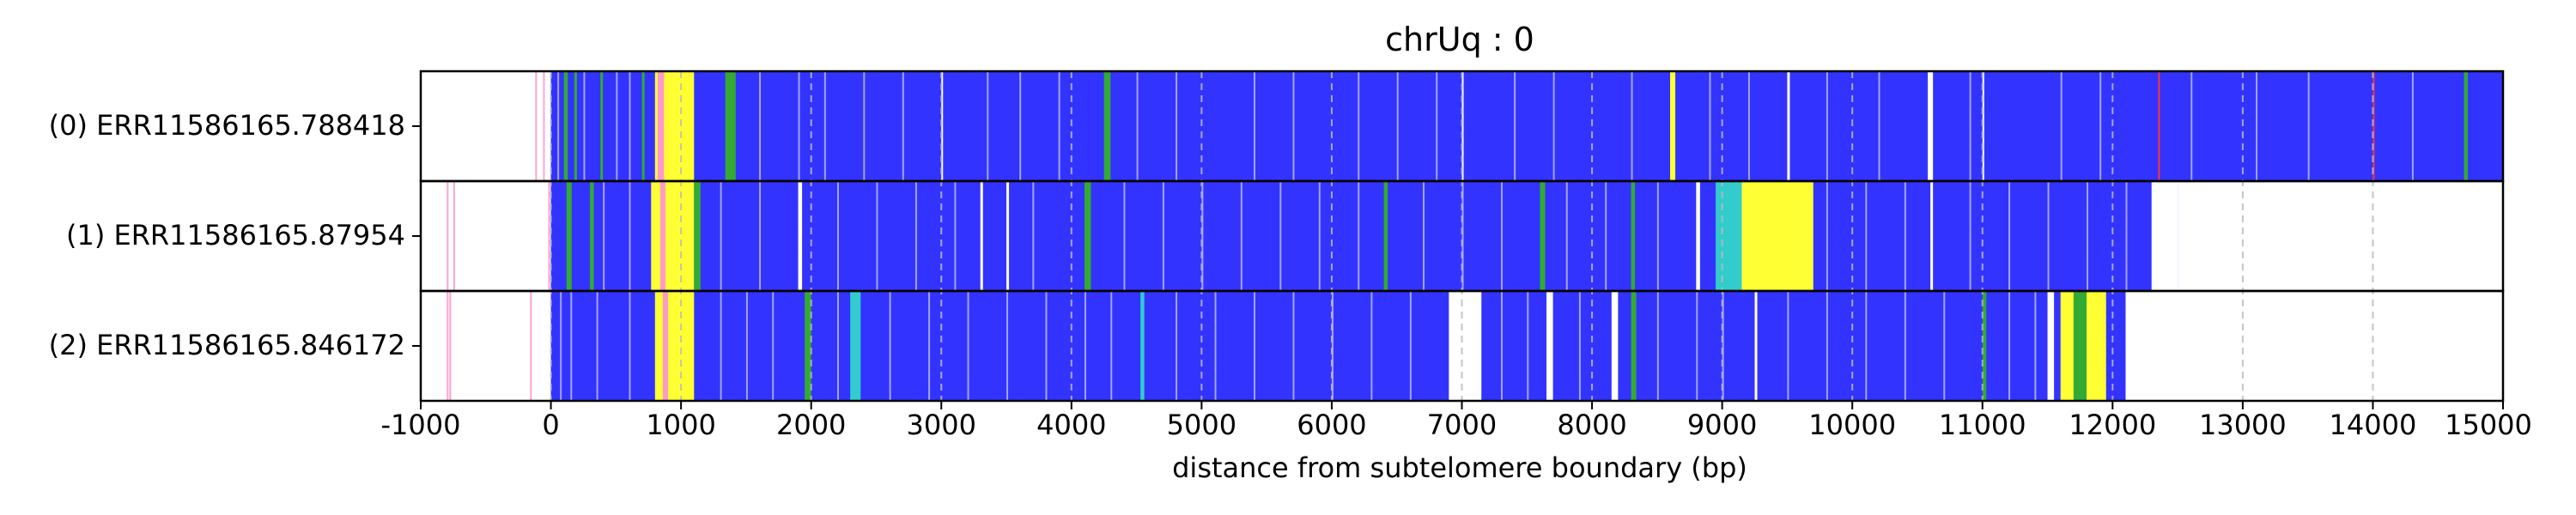  I want to click on x-tick-label: 15000, so click(2488, 425).